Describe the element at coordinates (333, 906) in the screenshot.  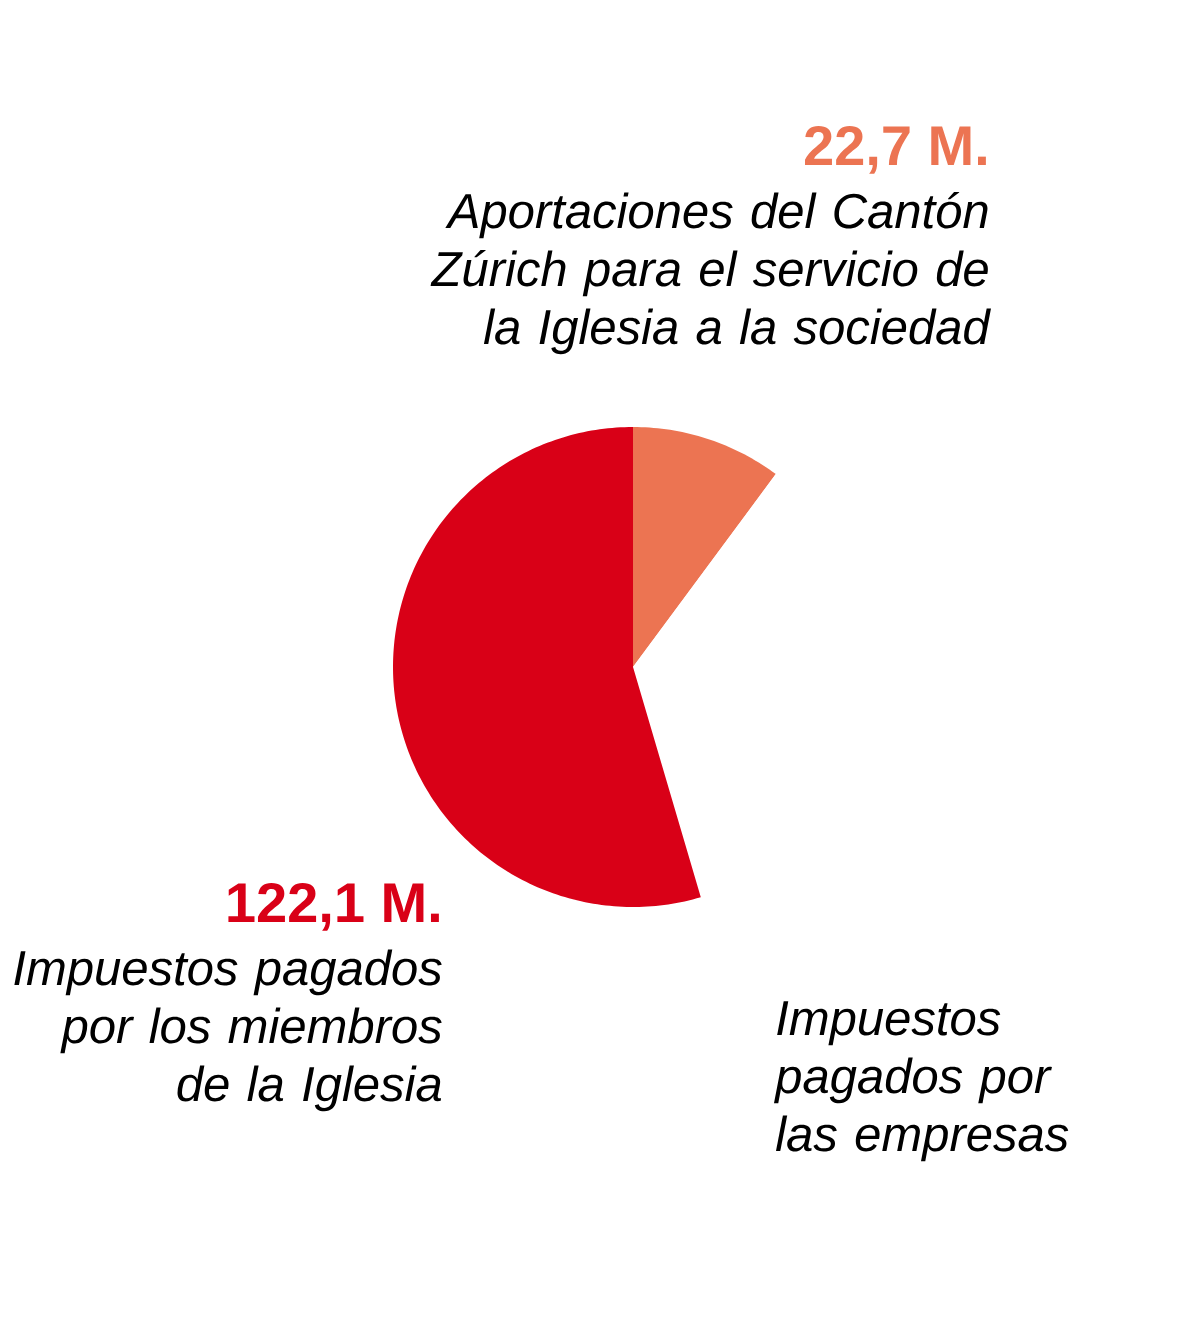
I see `data-label: 122,1 M.` at that location.